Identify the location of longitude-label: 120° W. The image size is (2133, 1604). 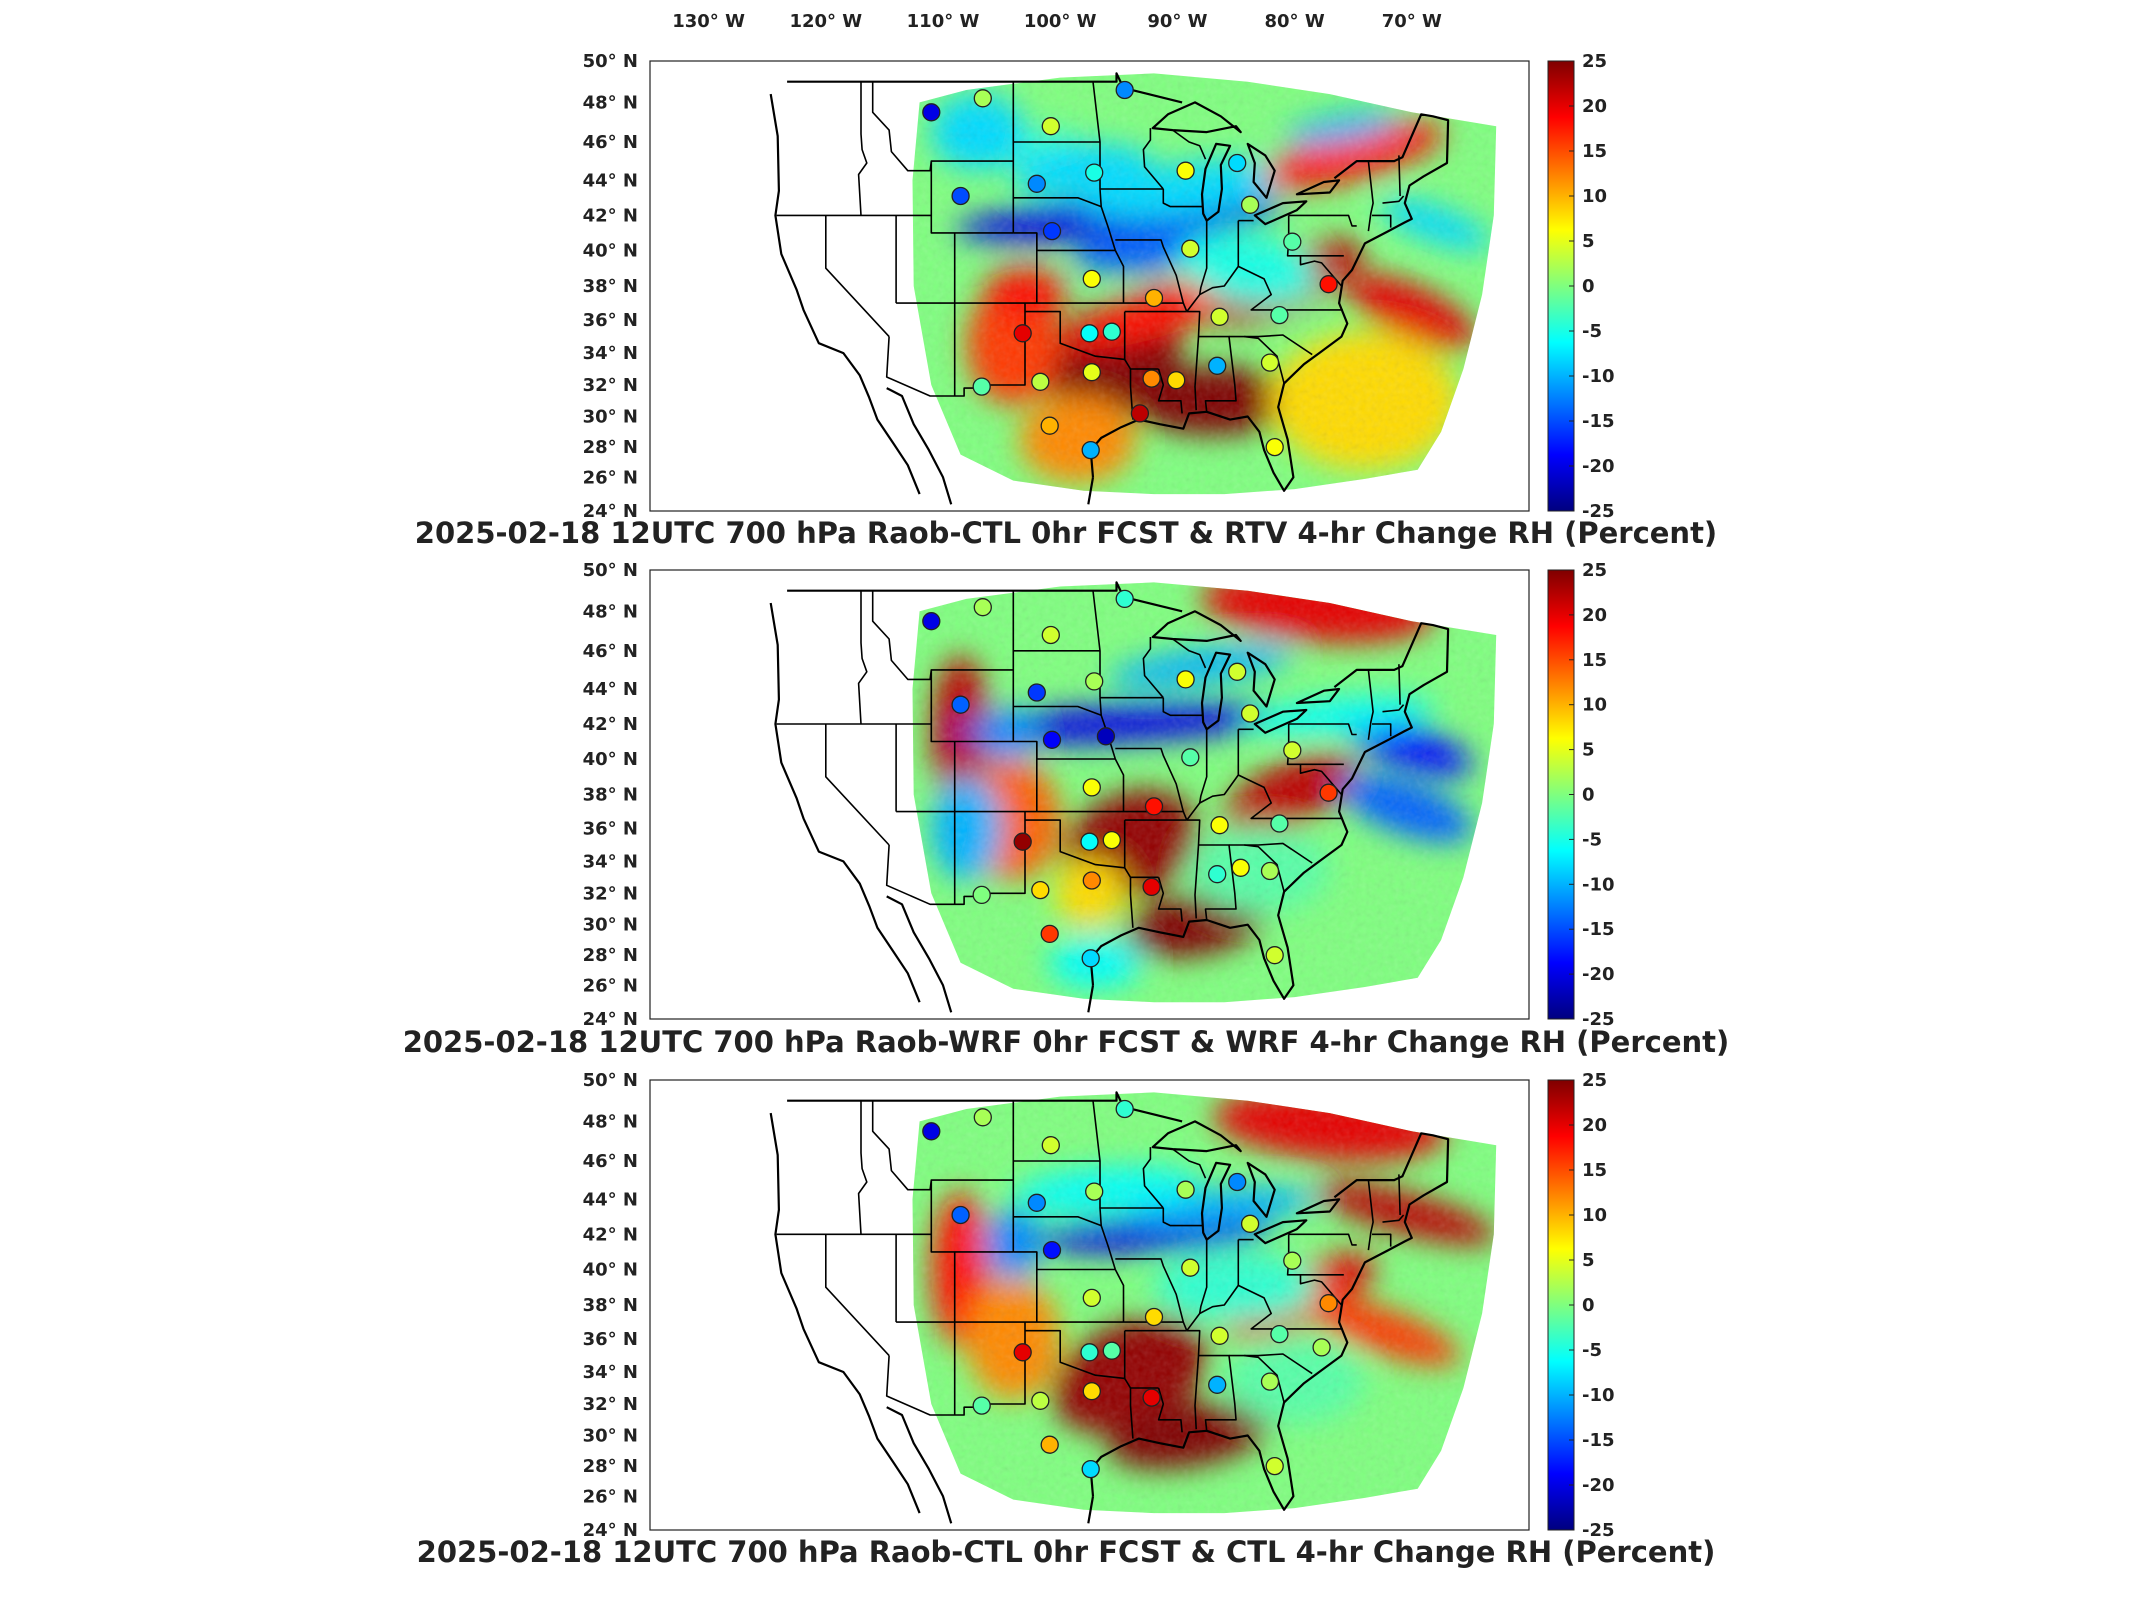
(825, 21).